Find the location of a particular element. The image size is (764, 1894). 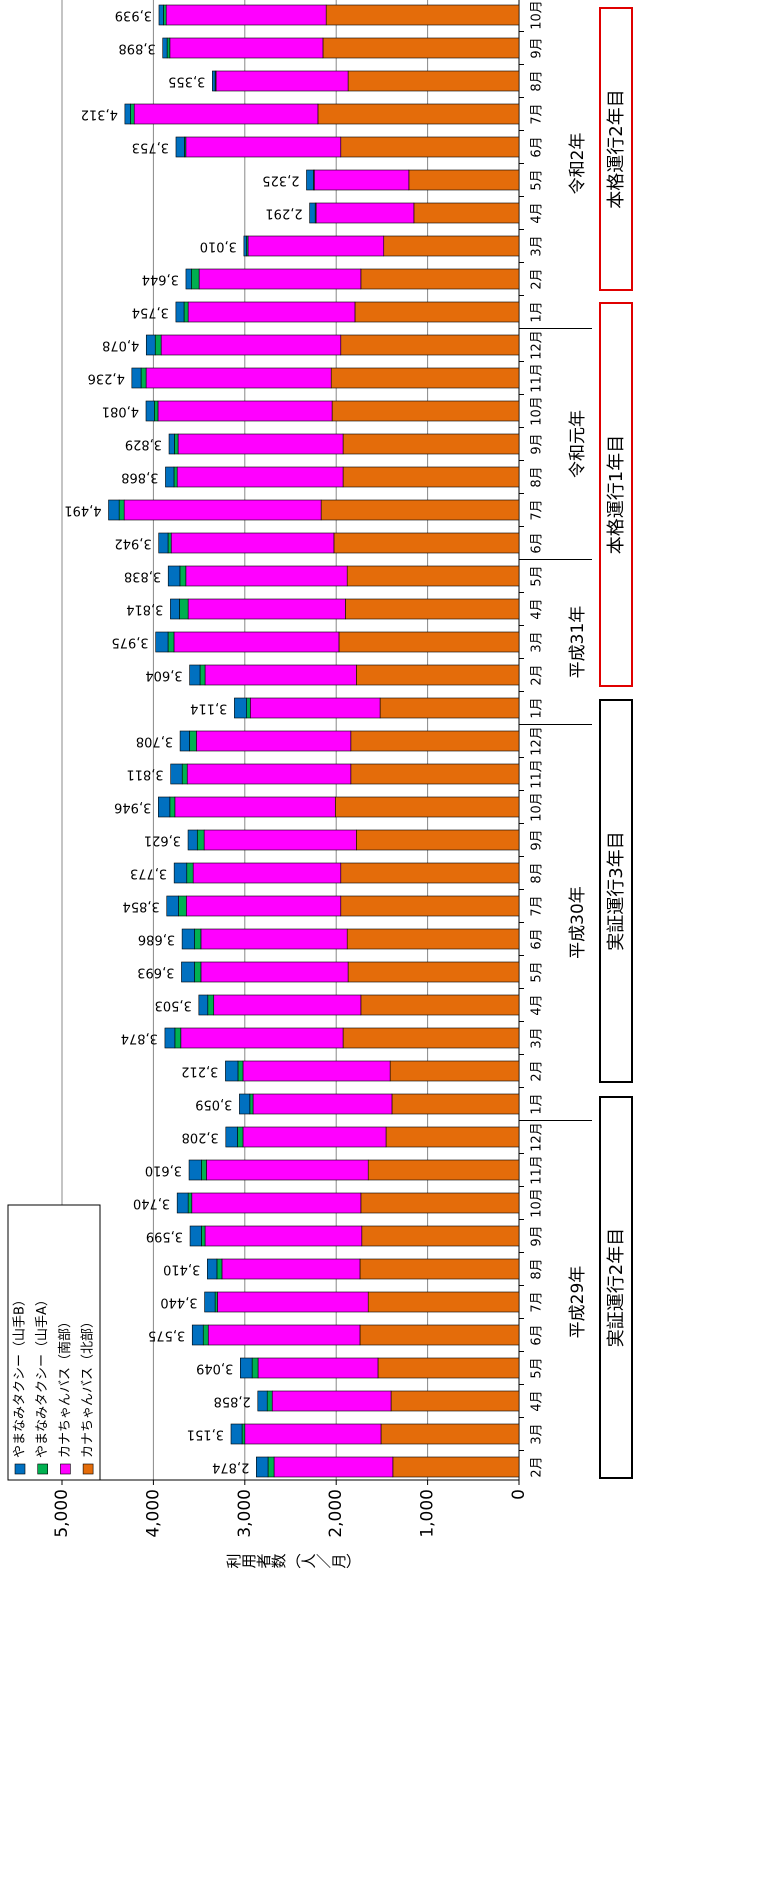

x-tick-label: 4月 is located at coordinates (537, 1400).